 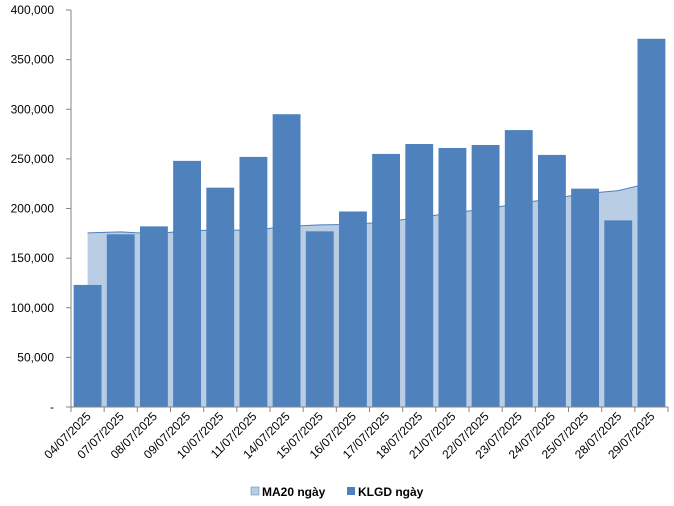 What do you see at coordinates (255, 491) in the screenshot?
I see `legend-swatch-ma20` at bounding box center [255, 491].